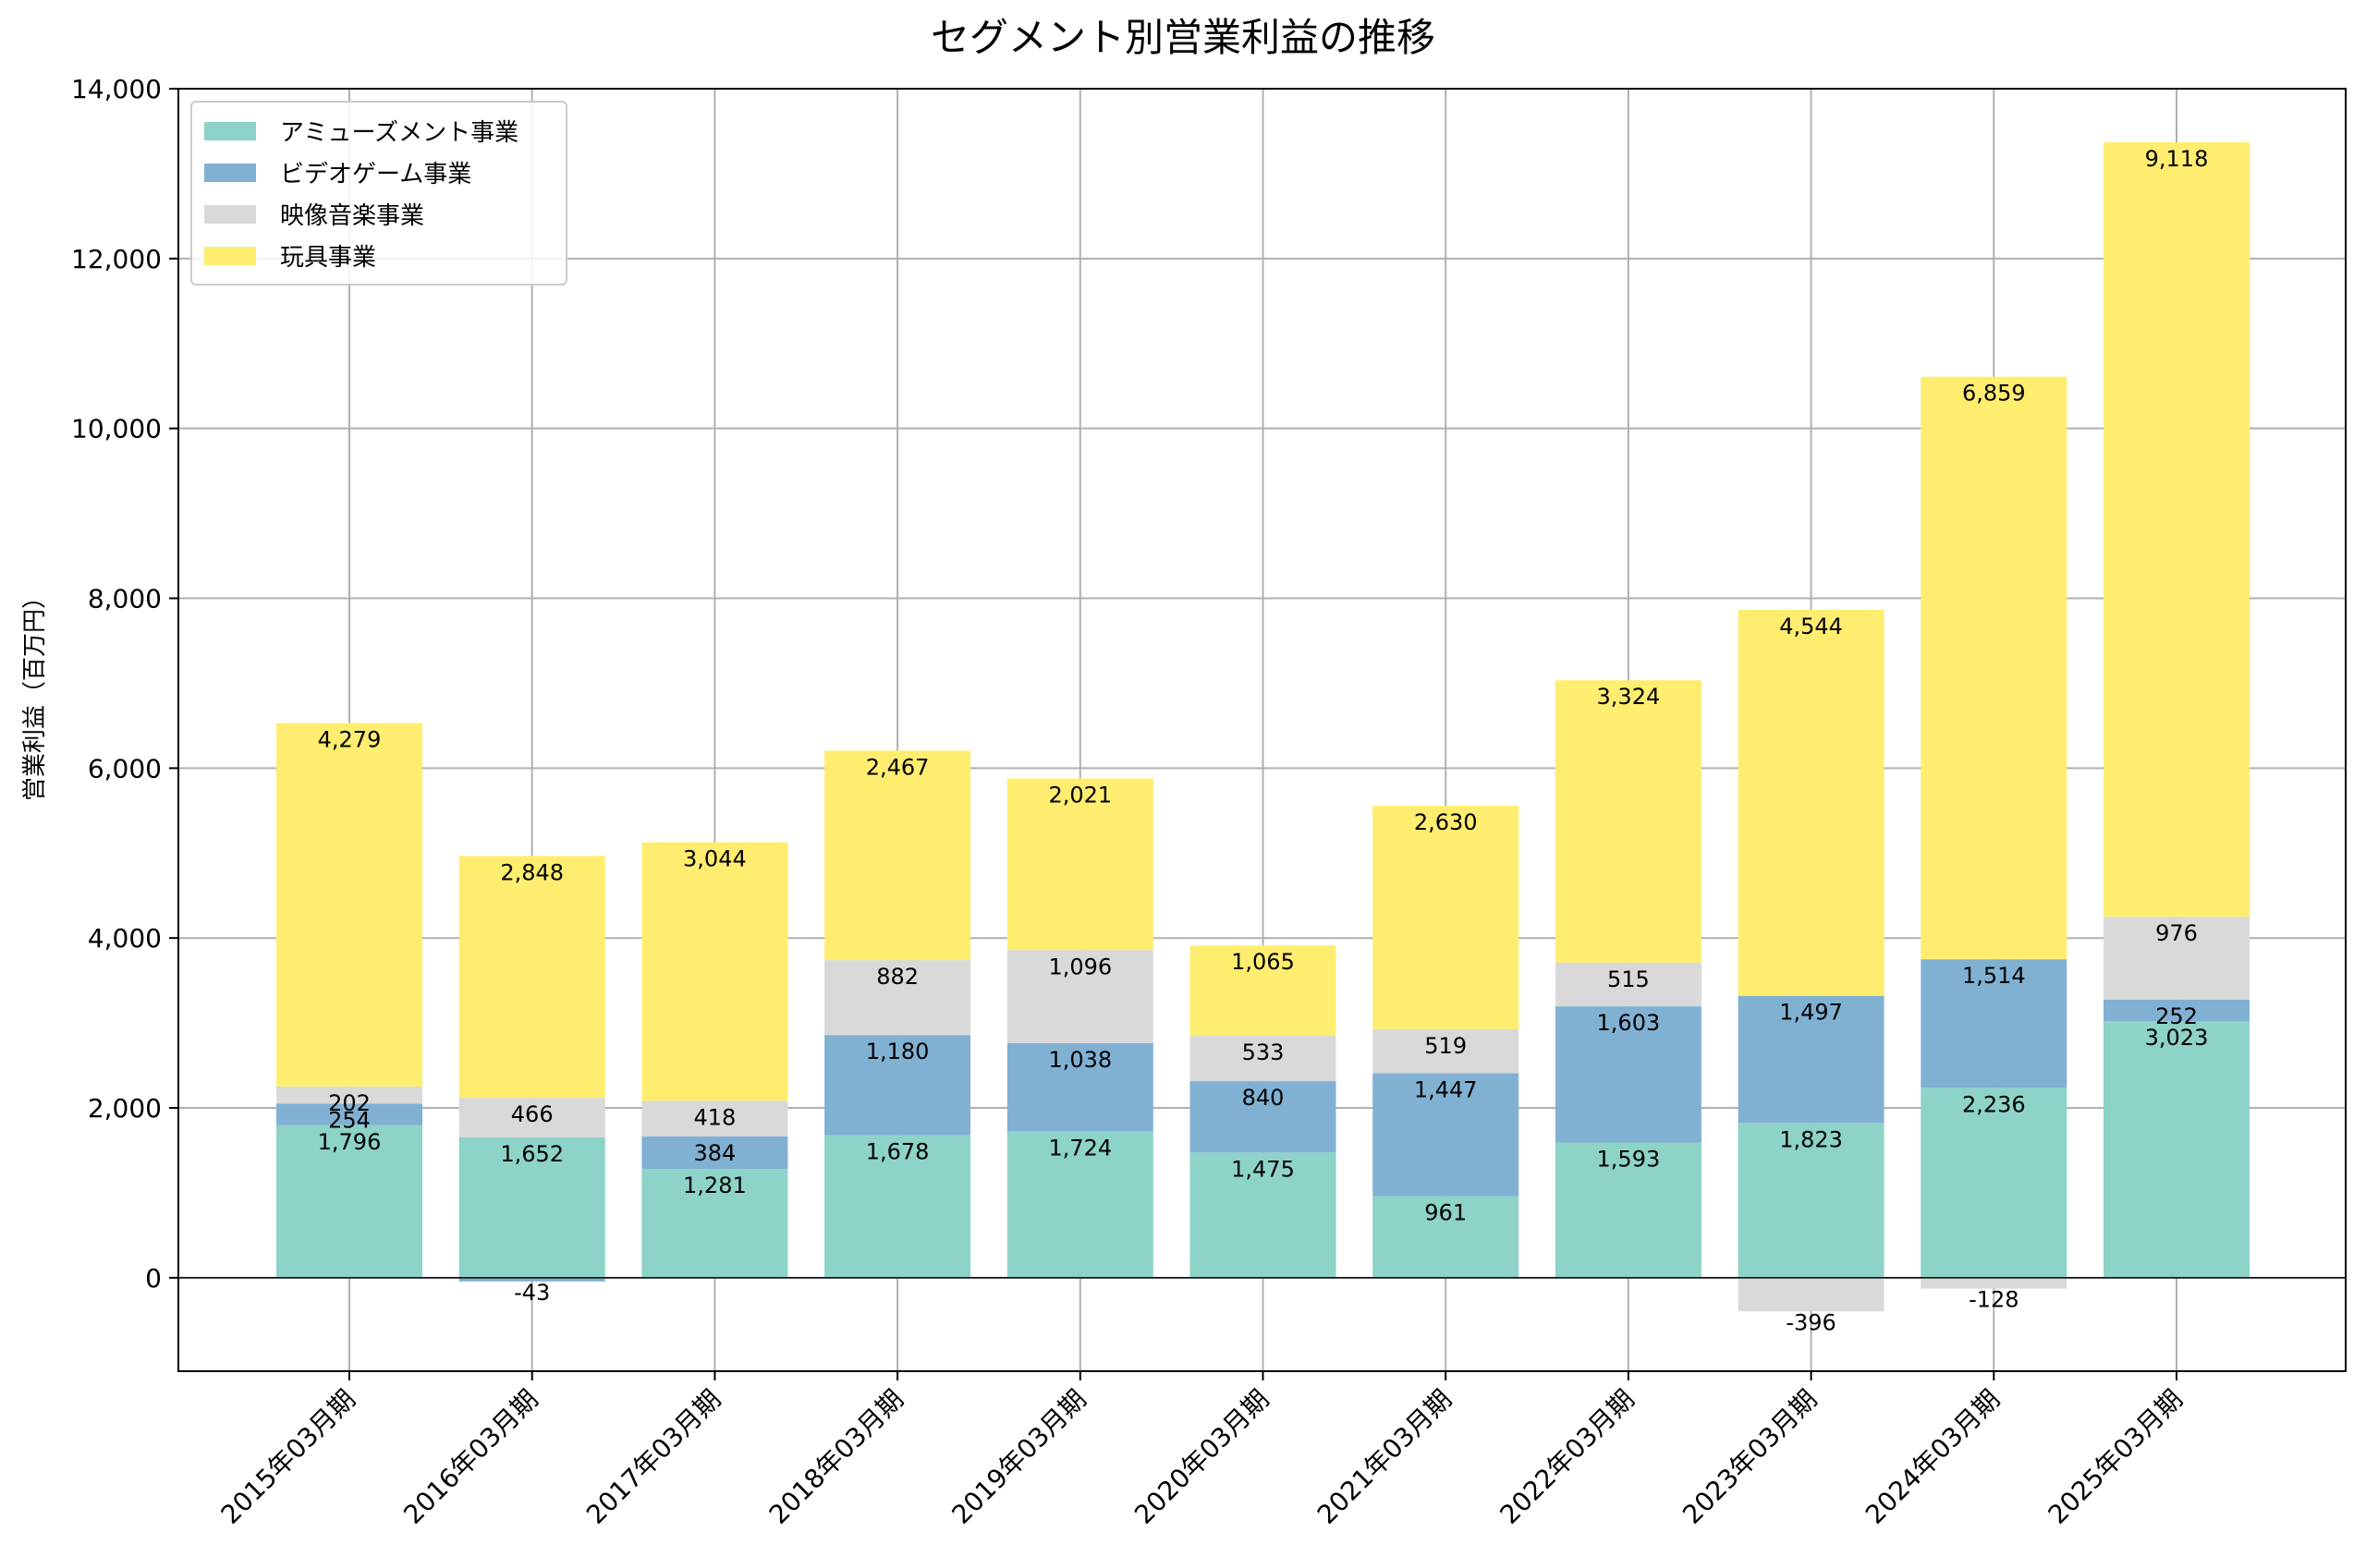 This screenshot has height=1568, width=2366. I want to click on bar-value-label: 1,180, so click(898, 1051).